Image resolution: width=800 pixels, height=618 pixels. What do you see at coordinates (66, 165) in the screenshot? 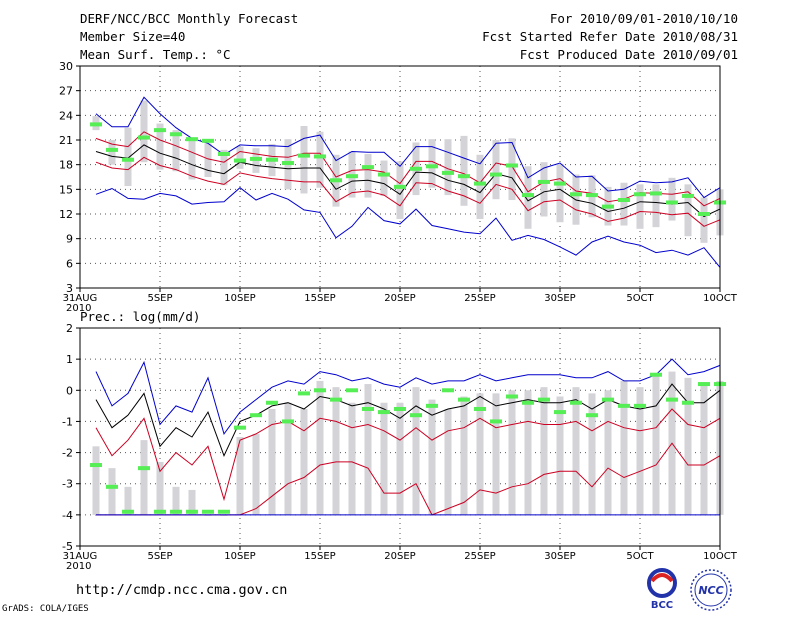
I see `y-tick-label: 18` at bounding box center [66, 165].